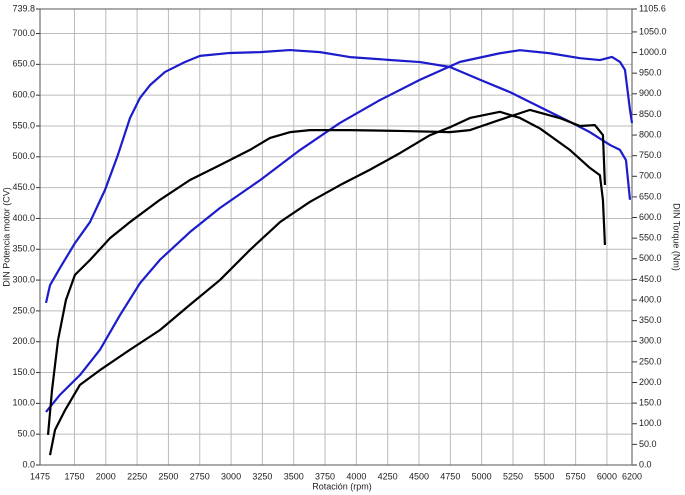  What do you see at coordinates (40, 476) in the screenshot?
I see `x-tick-label: 1475` at bounding box center [40, 476].